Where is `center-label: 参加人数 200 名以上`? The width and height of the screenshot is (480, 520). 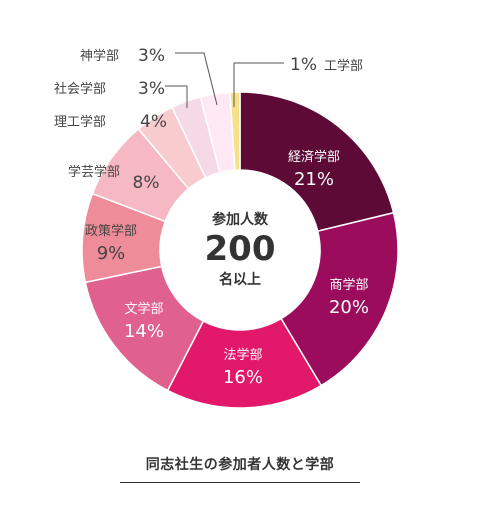 center-label: 参加人数 200 名以上 is located at coordinates (240, 249).